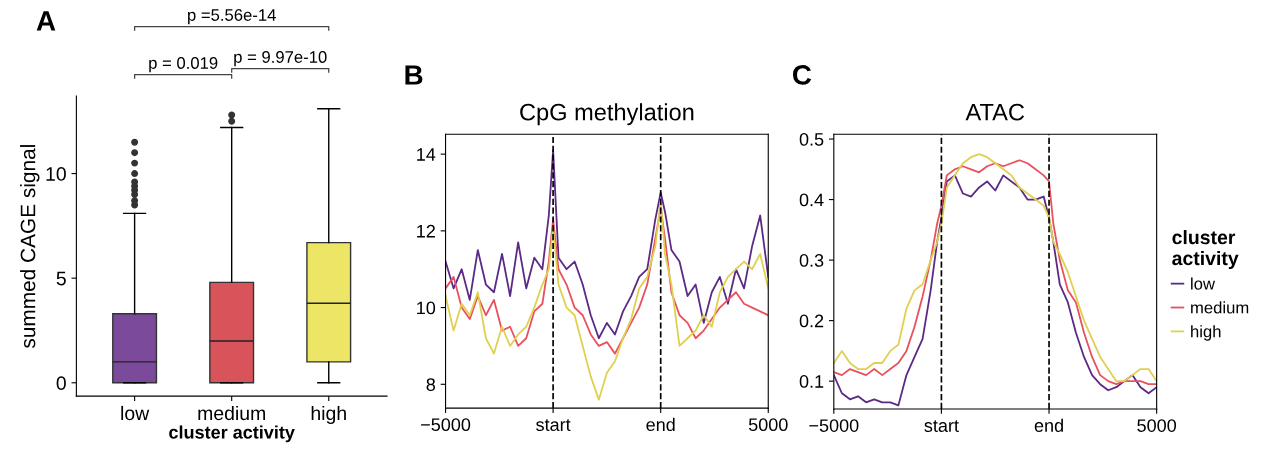 The height and width of the screenshot is (458, 1273). Describe the element at coordinates (414, 75) in the screenshot. I see `text: B` at that location.